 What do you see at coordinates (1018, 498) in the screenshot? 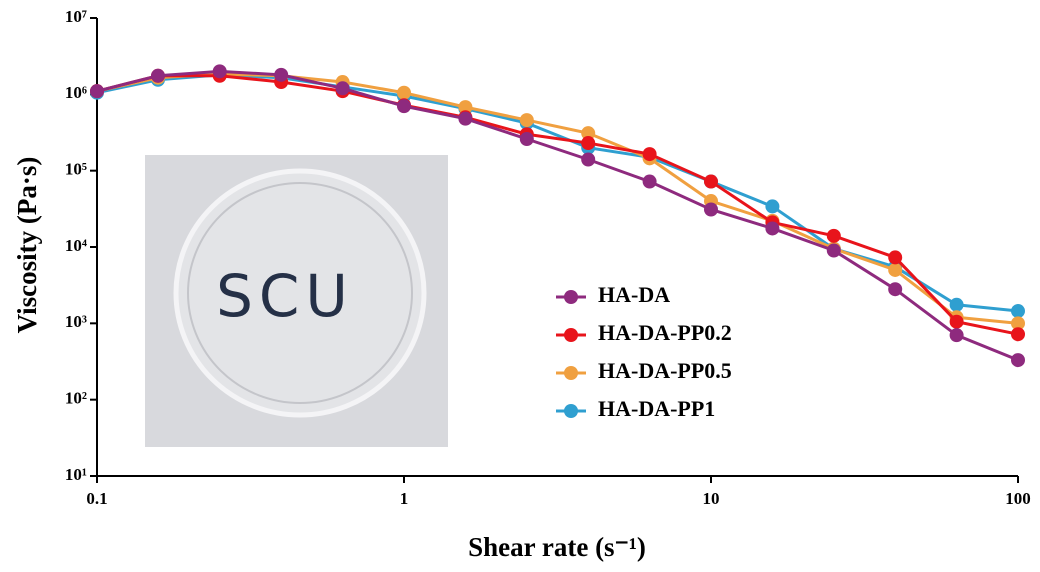
I see `x-tick-label: 100` at bounding box center [1018, 498].